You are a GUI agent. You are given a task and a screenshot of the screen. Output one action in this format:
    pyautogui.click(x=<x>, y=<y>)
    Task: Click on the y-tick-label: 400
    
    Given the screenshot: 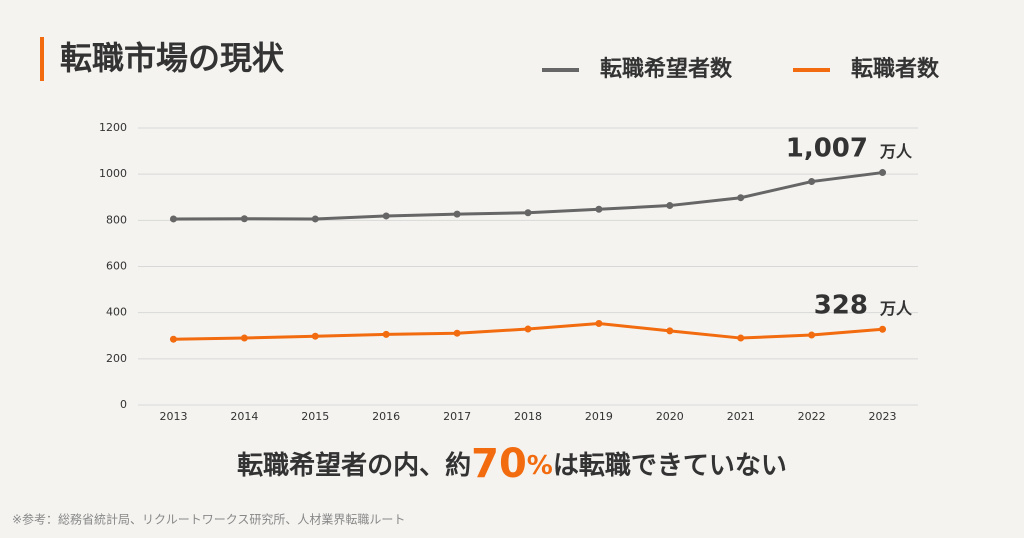 What is the action you would take?
    pyautogui.click(x=116, y=312)
    